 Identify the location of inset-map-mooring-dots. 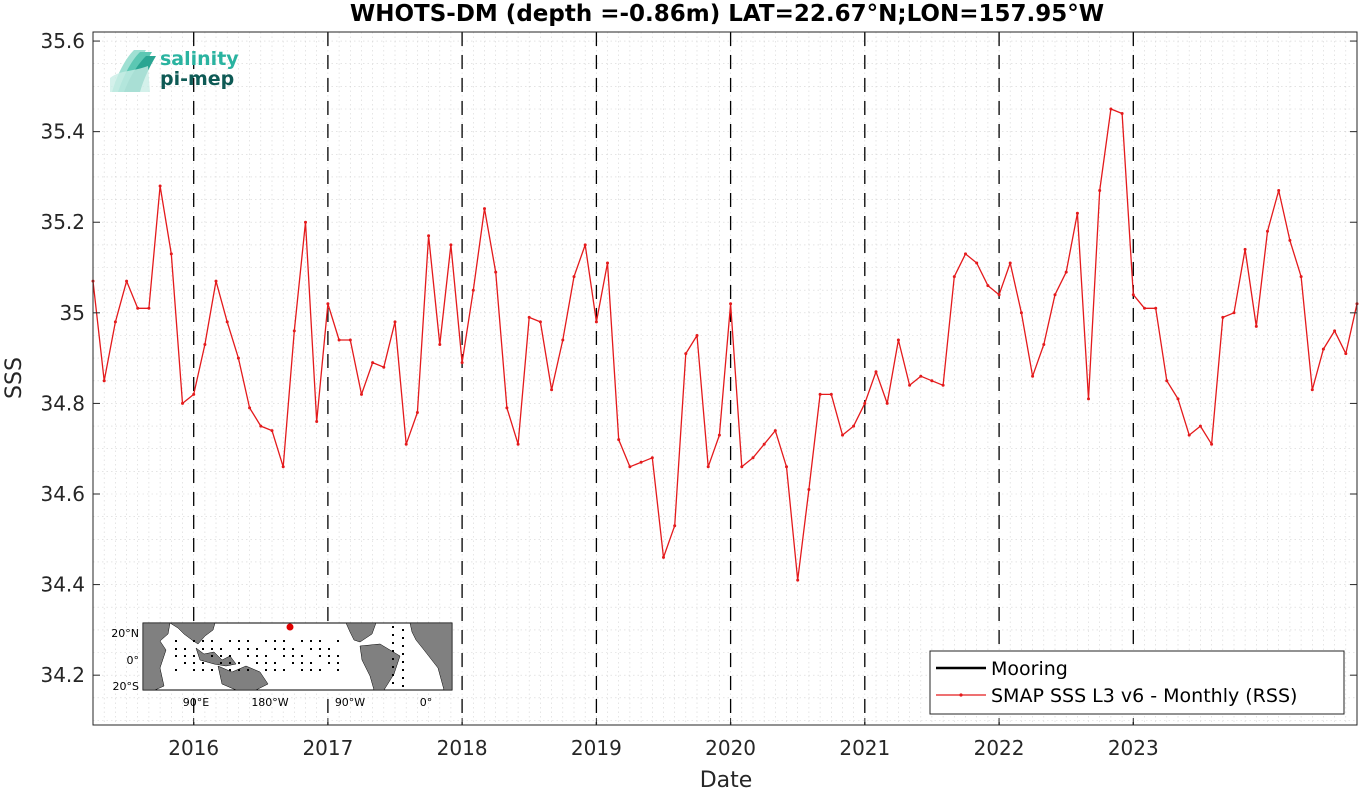
(289, 656).